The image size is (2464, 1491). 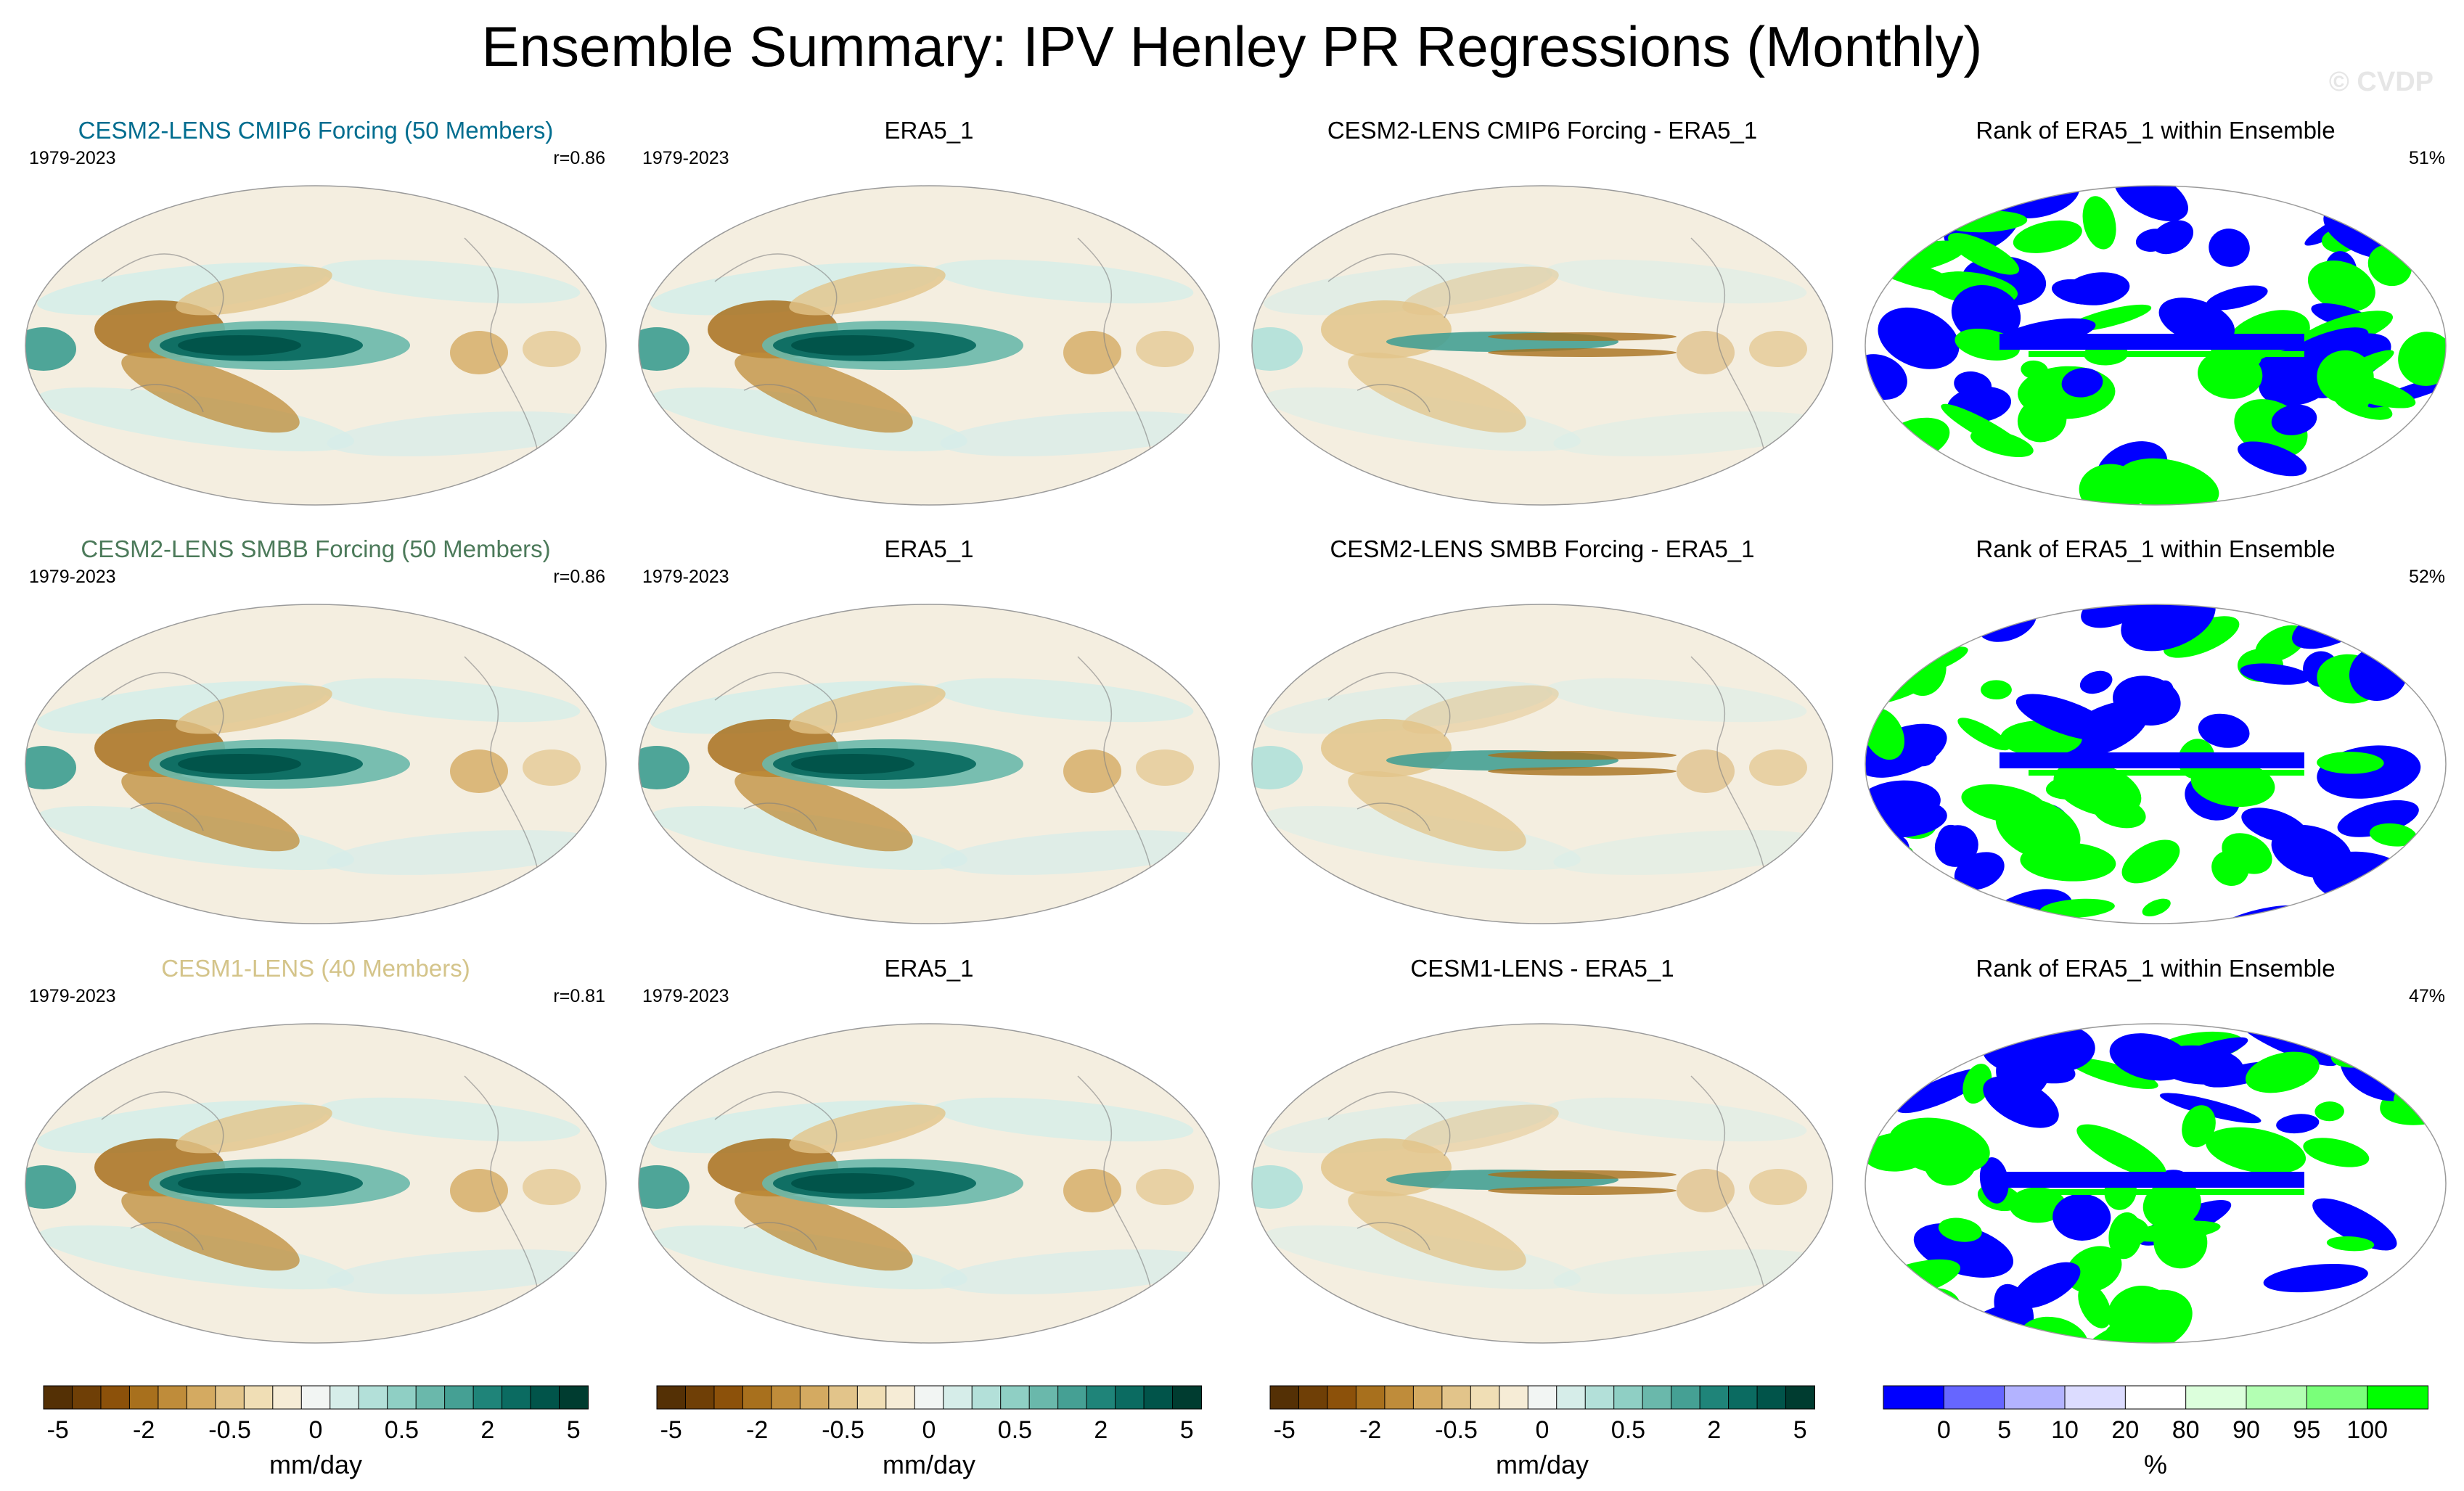 What do you see at coordinates (2125, 1430) in the screenshot?
I see `colorbar-tick-label: 20` at bounding box center [2125, 1430].